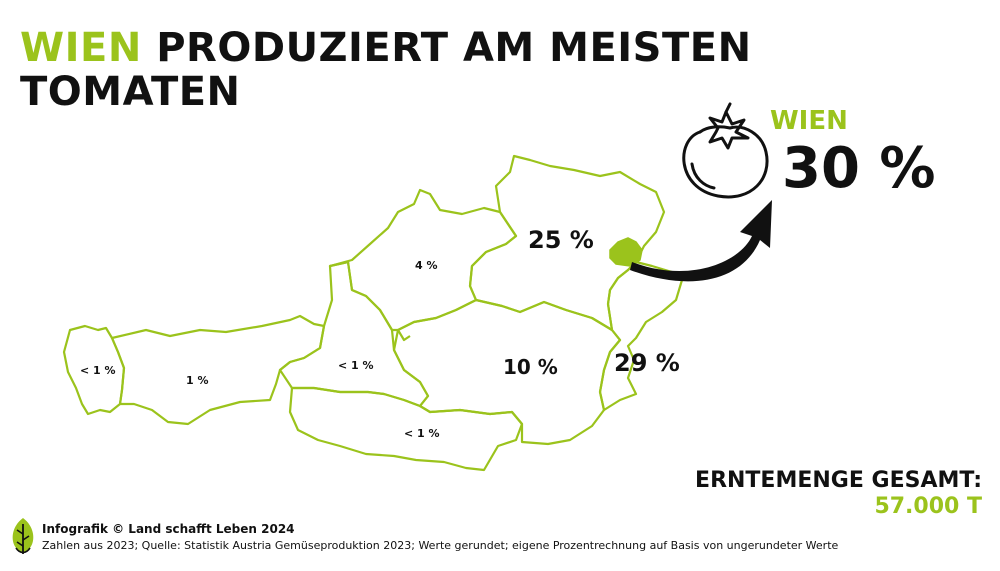  I want to click on title-highlight: WIEN, so click(81, 48).